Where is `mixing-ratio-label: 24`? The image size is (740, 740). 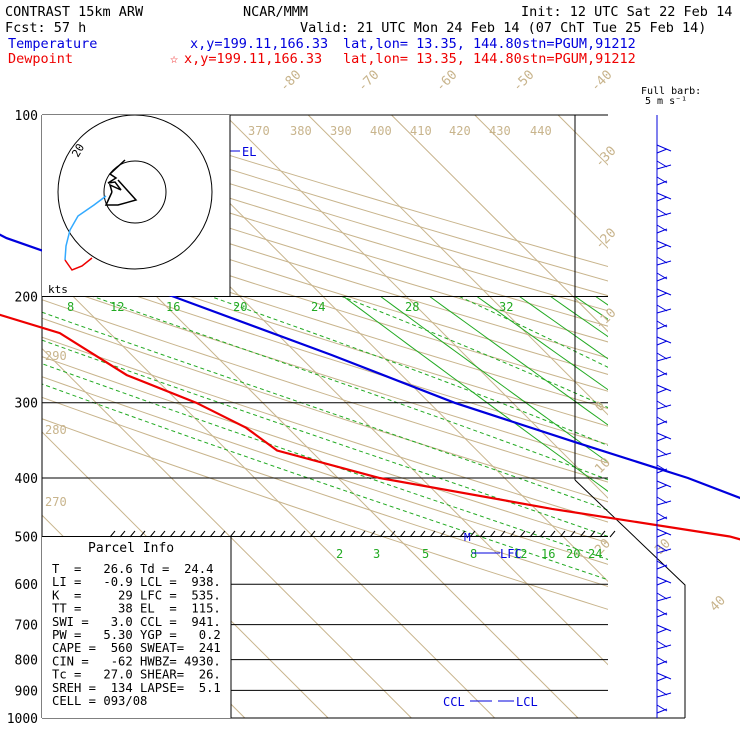
mixing-ratio-label: 24 is located at coordinates (595, 554).